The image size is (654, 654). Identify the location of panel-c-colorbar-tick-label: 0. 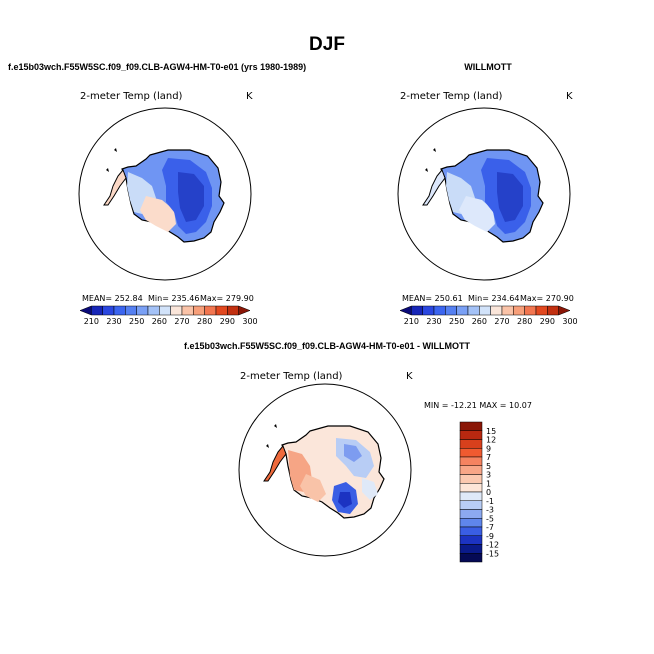
(488, 492).